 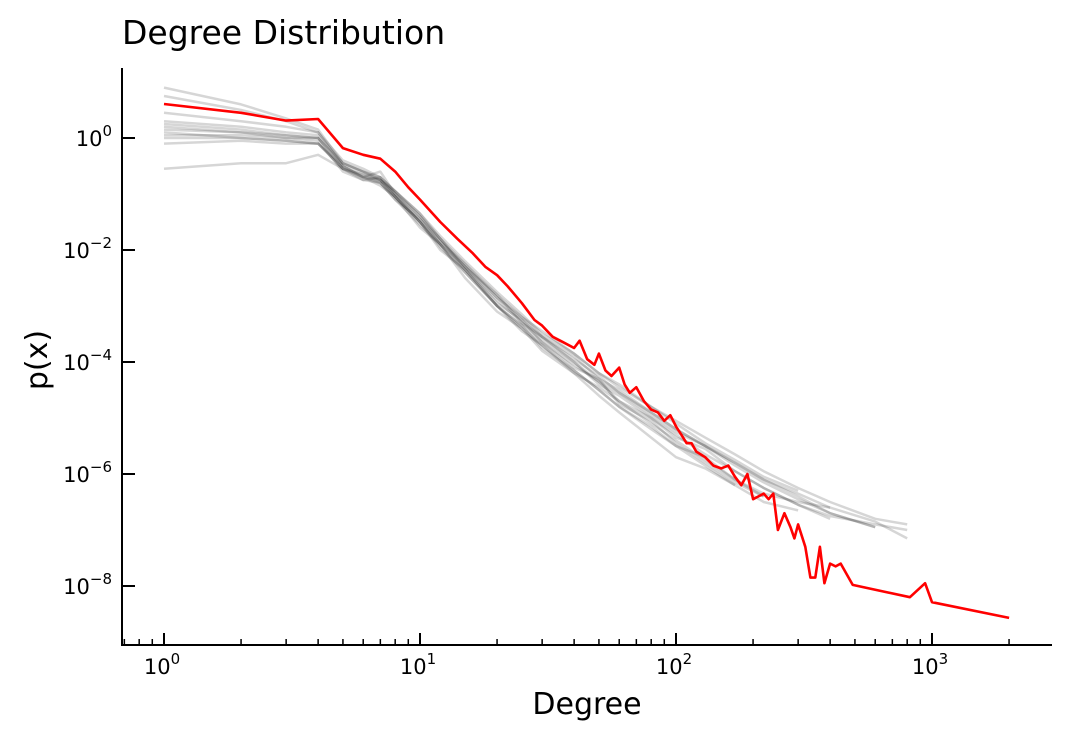 What do you see at coordinates (37, 360) in the screenshot?
I see `y-axis-label: p(x)` at bounding box center [37, 360].